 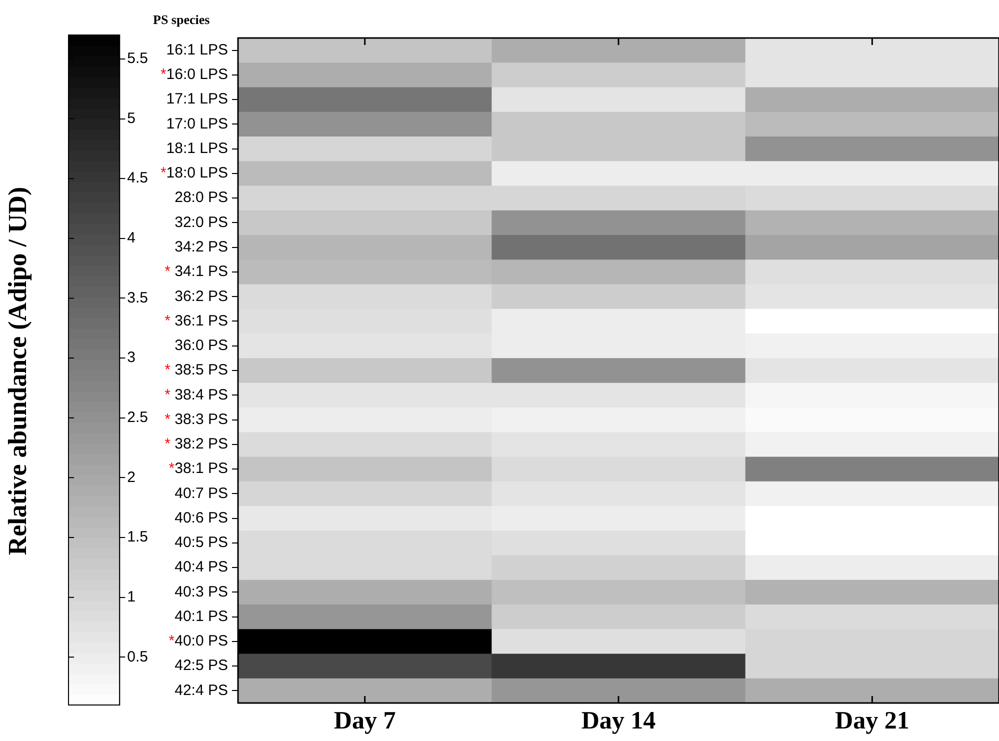 I want to click on y-tick-label: 17:0 LPS, so click(x=197, y=123).